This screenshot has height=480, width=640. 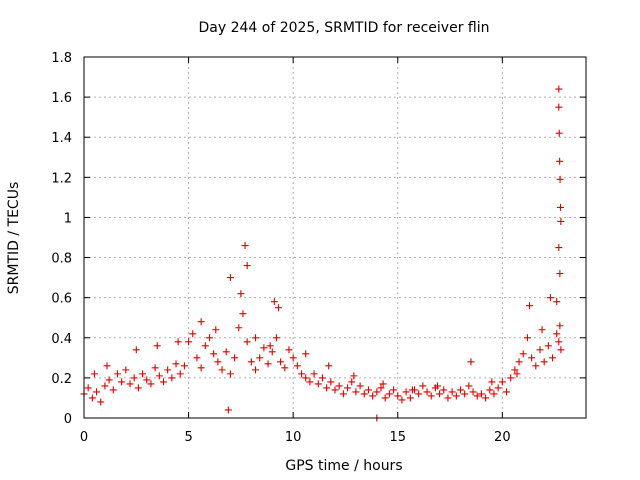 I want to click on y-tick-label: 1.4, so click(x=61, y=138).